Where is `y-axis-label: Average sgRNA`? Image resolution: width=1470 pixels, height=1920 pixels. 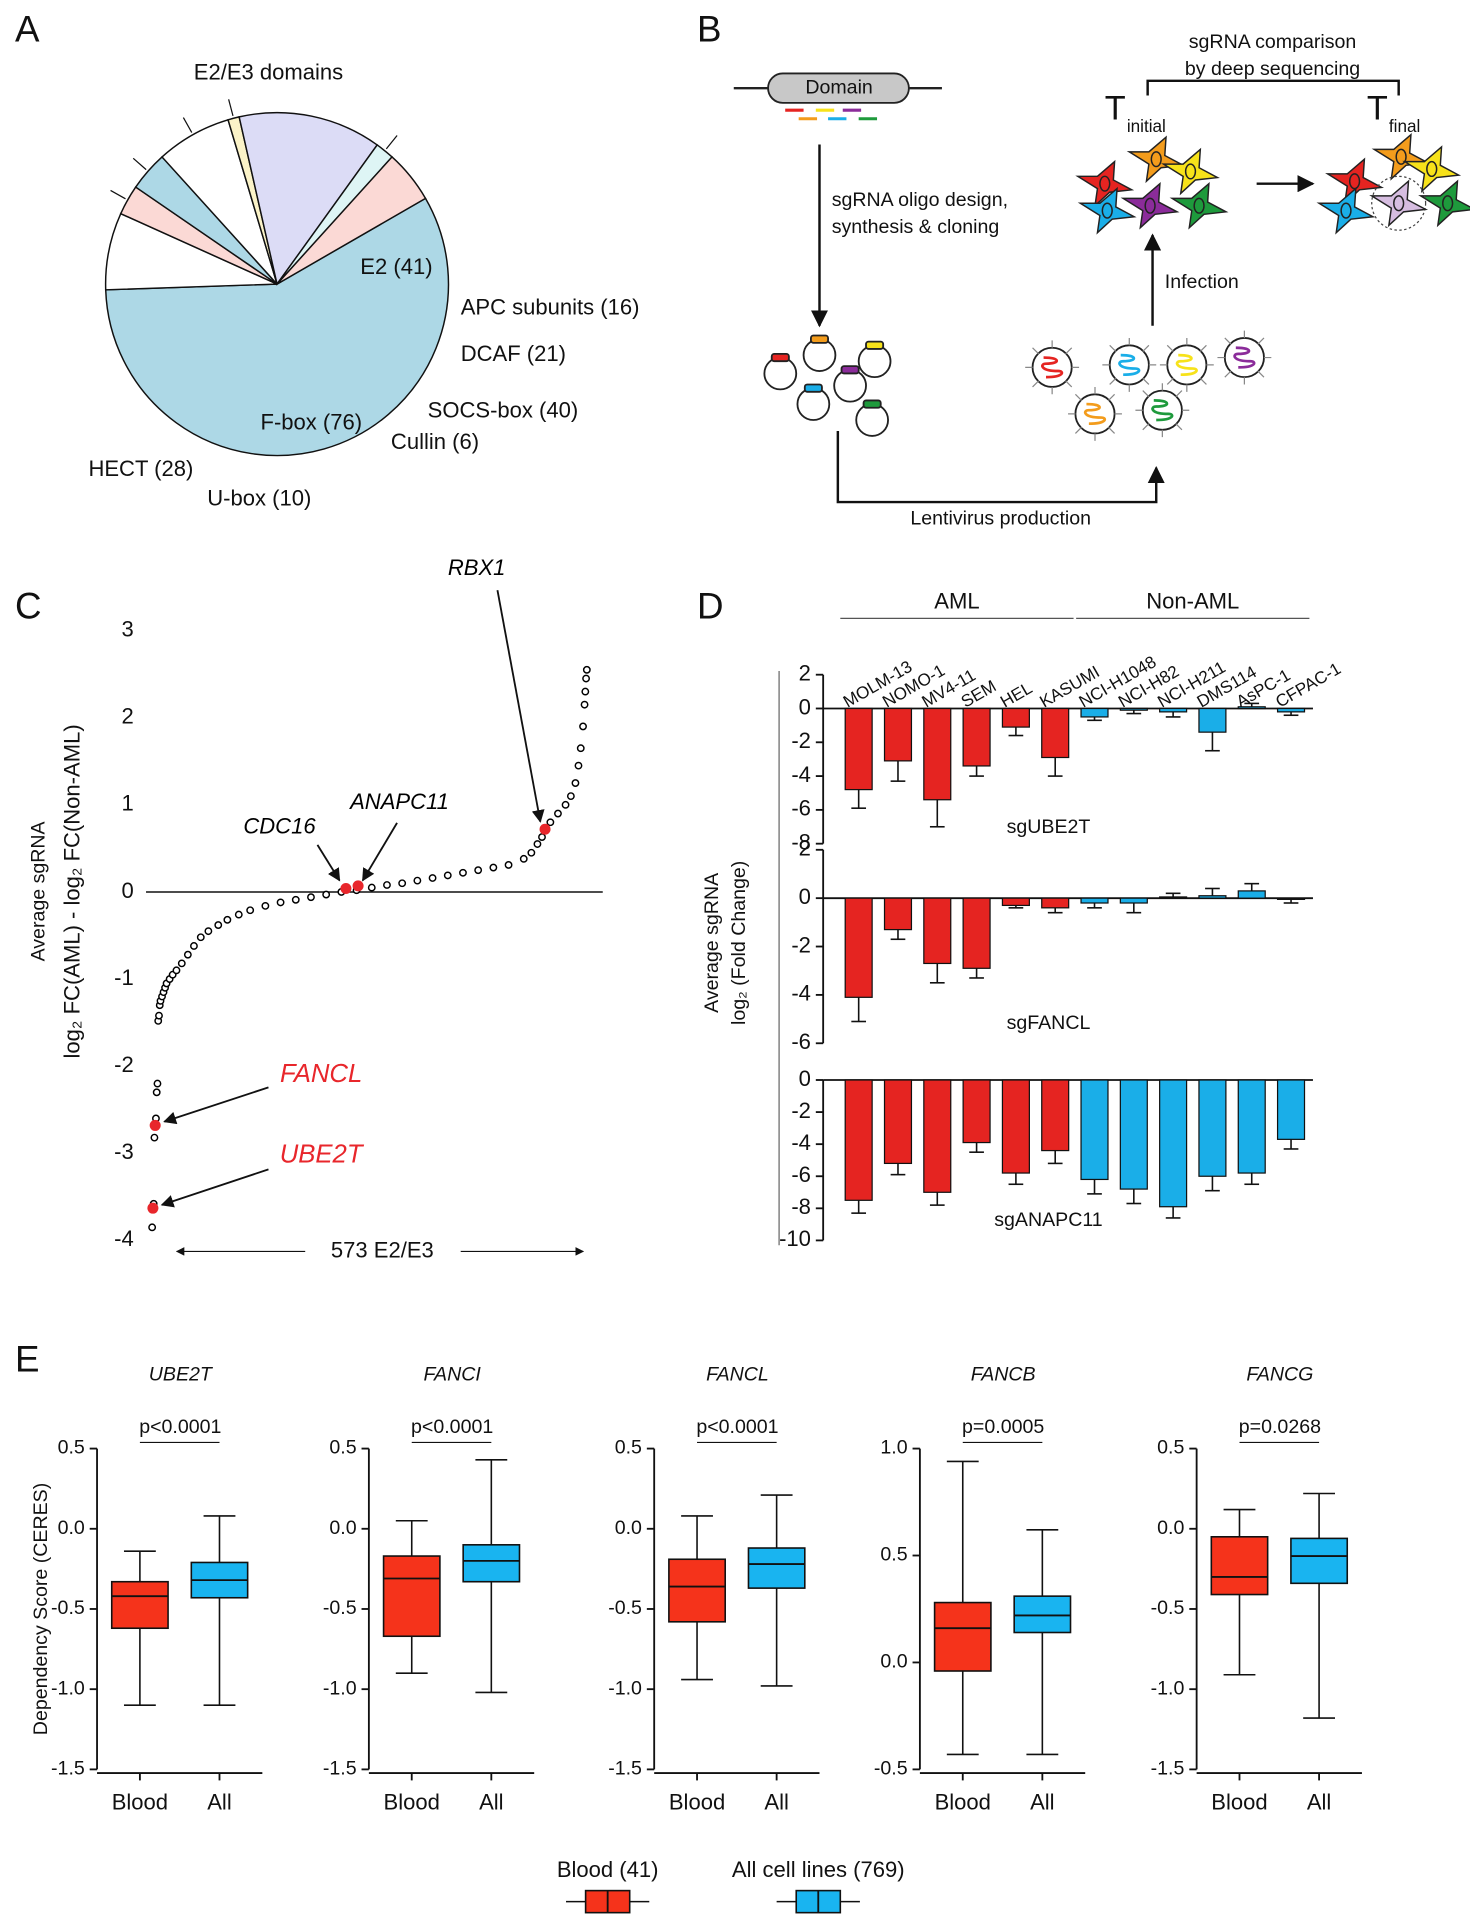 y-axis-label: Average sgRNA is located at coordinates (712, 942).